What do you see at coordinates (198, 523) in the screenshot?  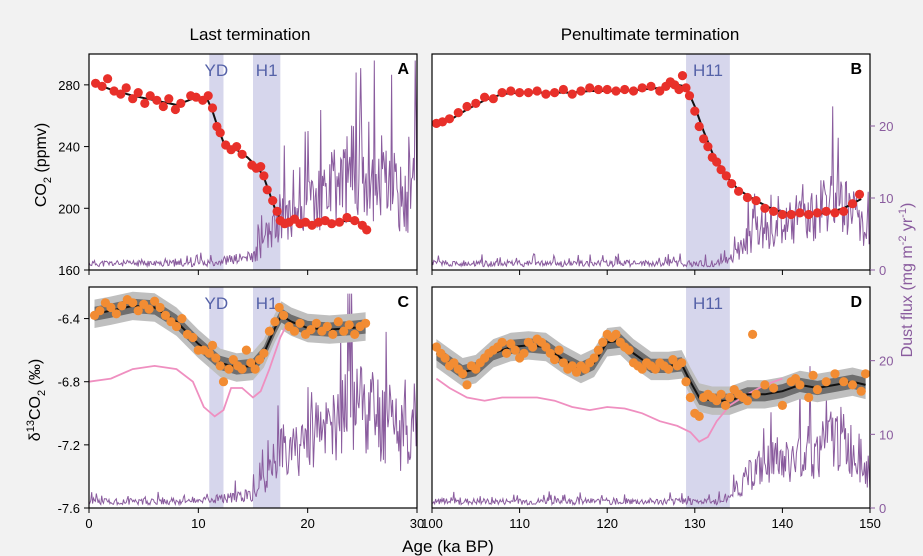 I see `x-tick-label: 10` at bounding box center [198, 523].